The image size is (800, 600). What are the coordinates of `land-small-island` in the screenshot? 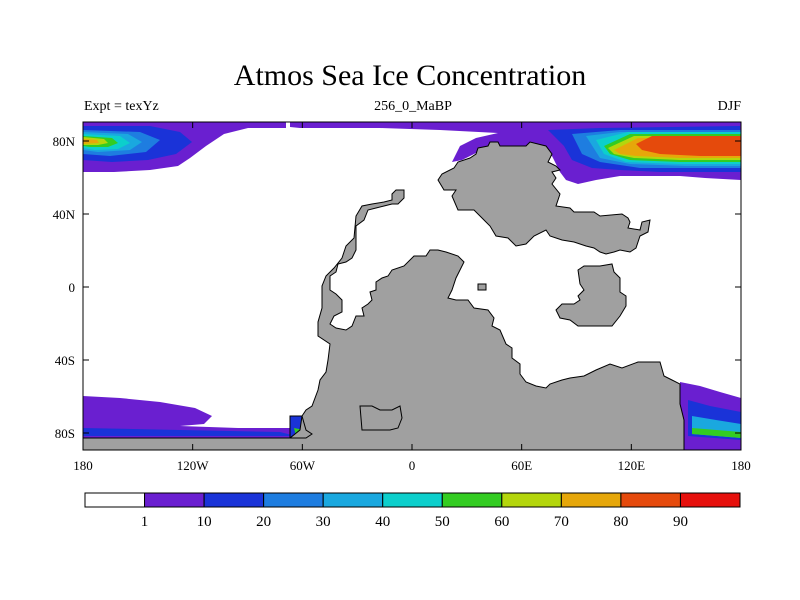 It's located at (482, 287).